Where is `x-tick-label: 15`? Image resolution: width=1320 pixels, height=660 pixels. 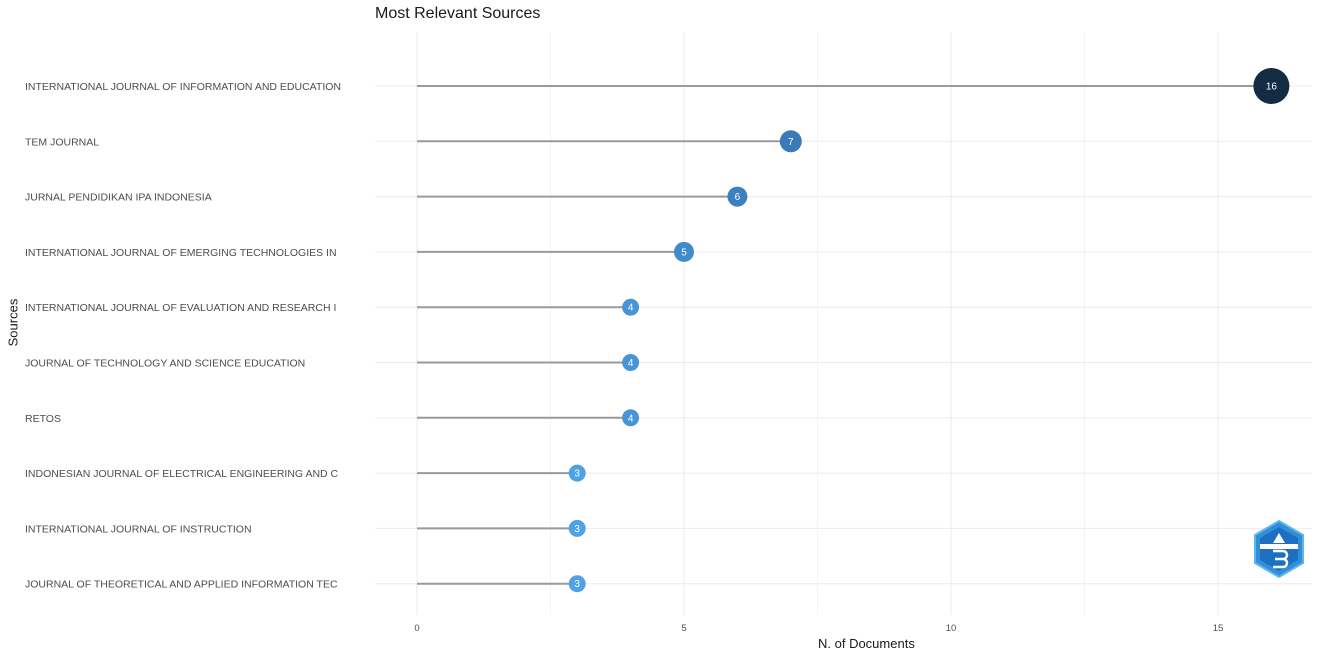
x-tick-label: 15 is located at coordinates (1218, 628).